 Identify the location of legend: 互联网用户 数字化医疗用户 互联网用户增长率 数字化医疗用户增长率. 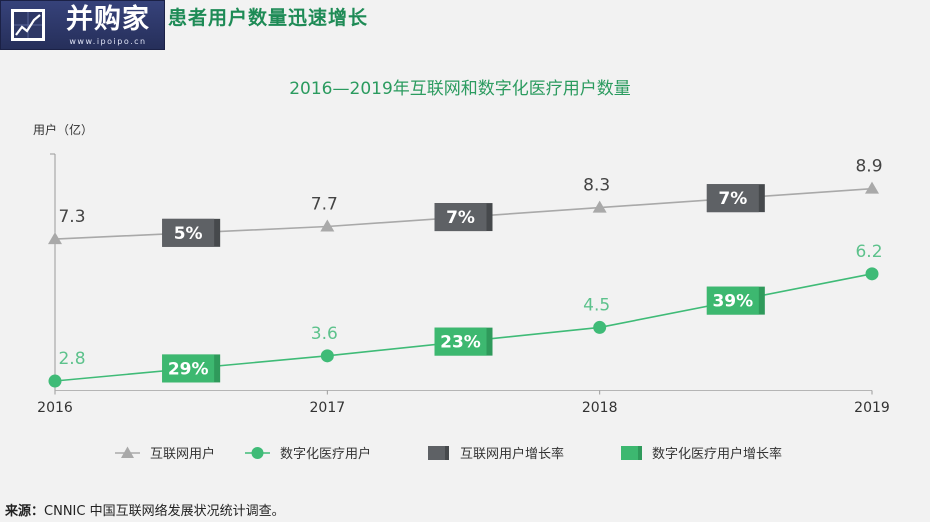
(448, 454).